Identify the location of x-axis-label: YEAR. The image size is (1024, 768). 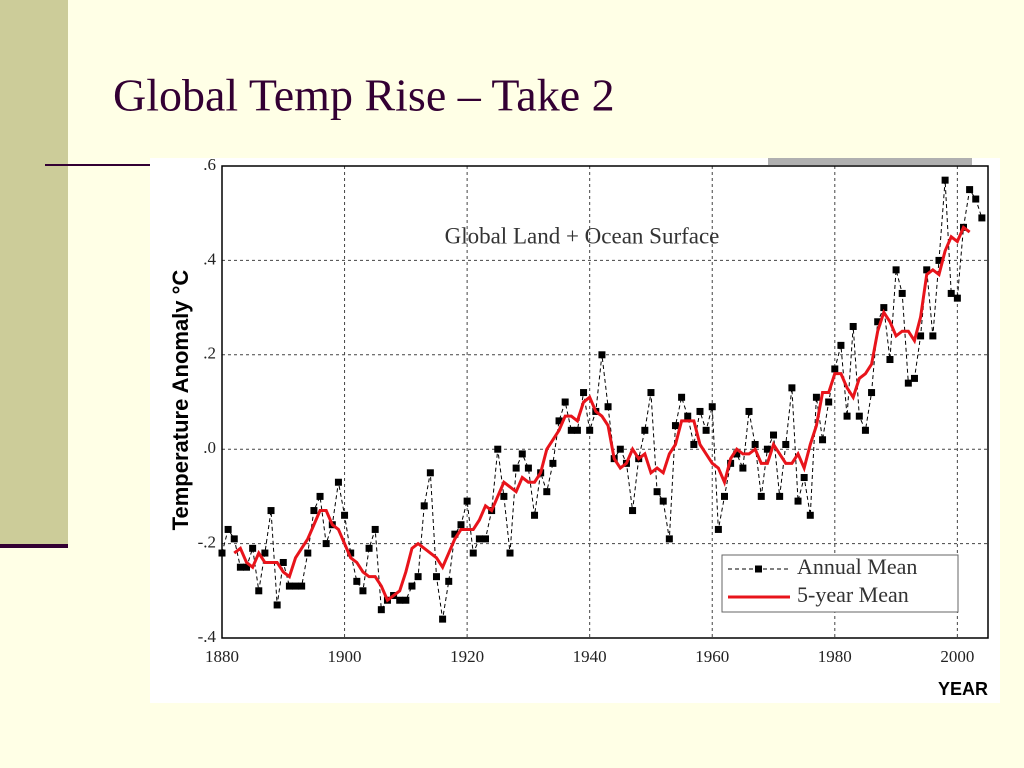
(963, 689).